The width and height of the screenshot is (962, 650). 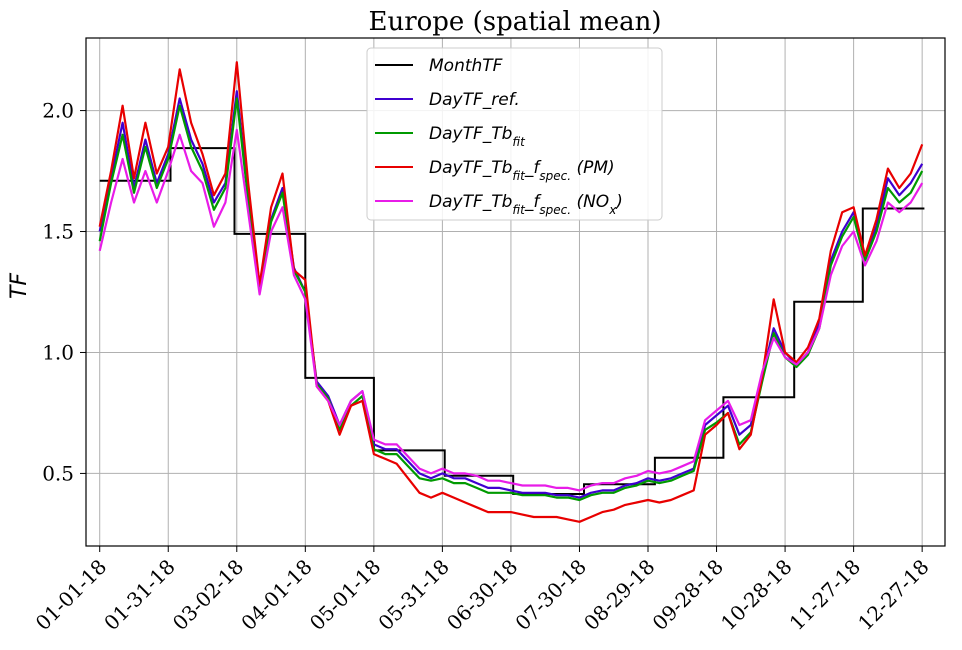 I want to click on y-tick-label: 1.0, so click(x=58, y=352).